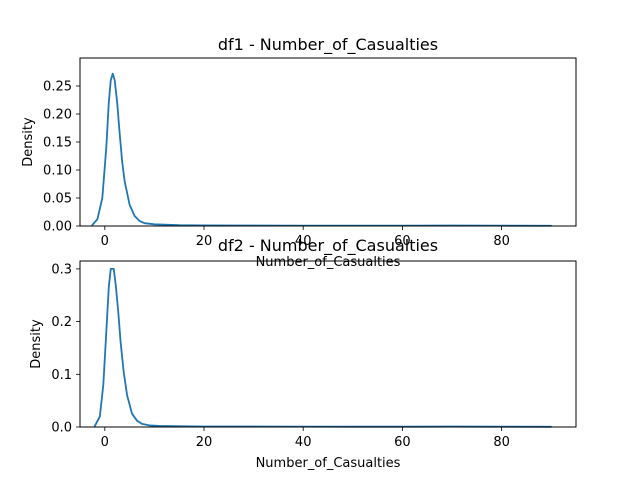 This screenshot has width=640, height=480. Describe the element at coordinates (57, 87) in the screenshot. I see `y-tick-label: 0.25` at that location.